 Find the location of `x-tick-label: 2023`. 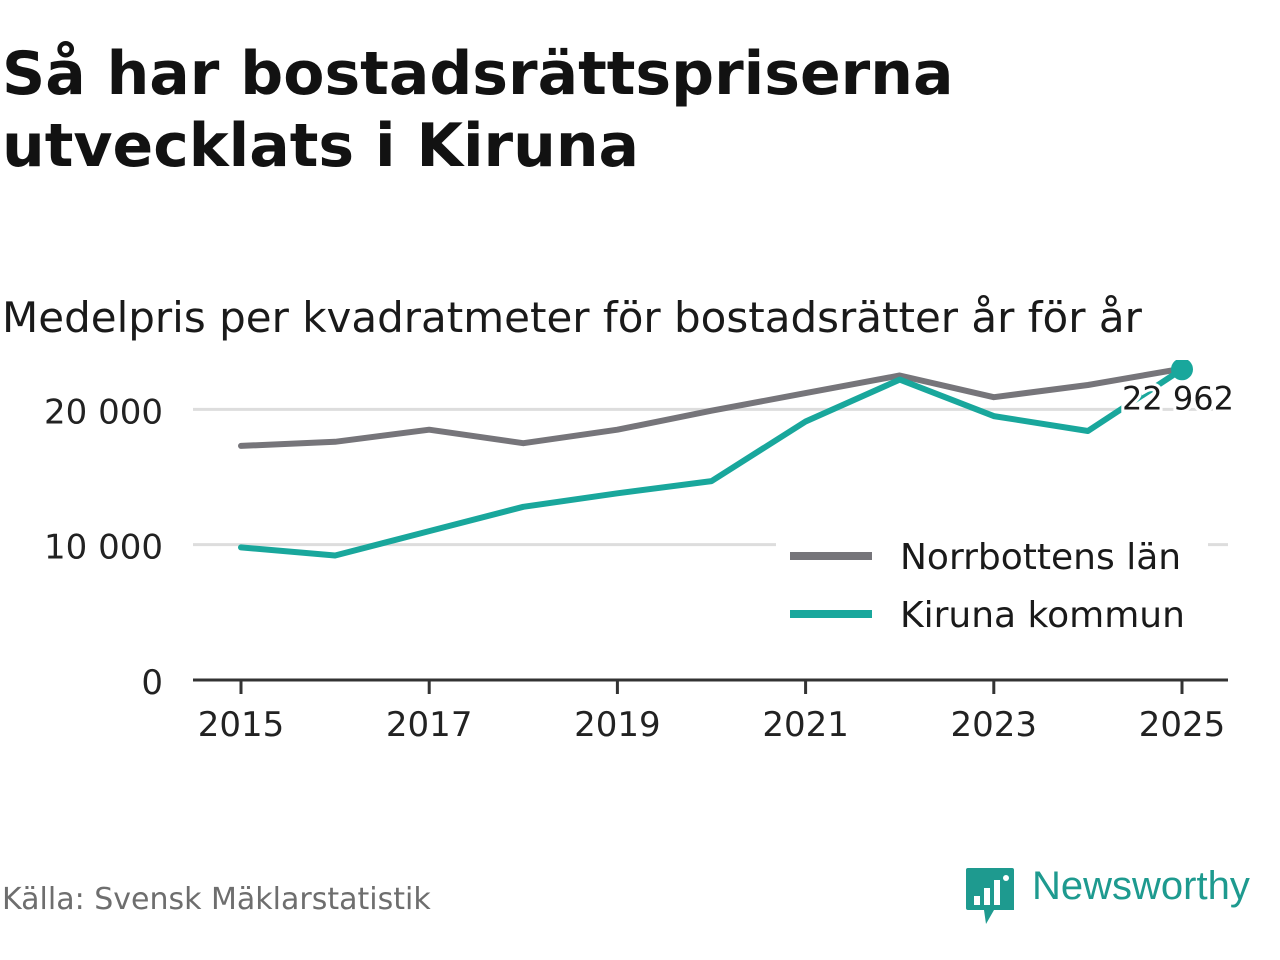

x-tick-label: 2023 is located at coordinates (994, 725).